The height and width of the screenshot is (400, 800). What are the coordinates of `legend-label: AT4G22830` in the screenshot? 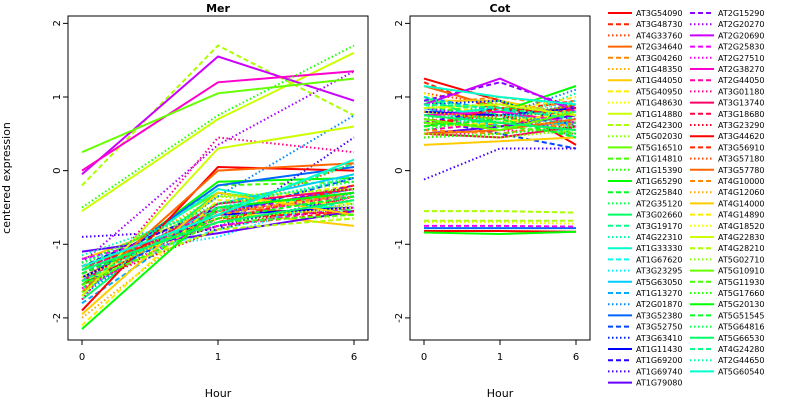 It's located at (741, 237).